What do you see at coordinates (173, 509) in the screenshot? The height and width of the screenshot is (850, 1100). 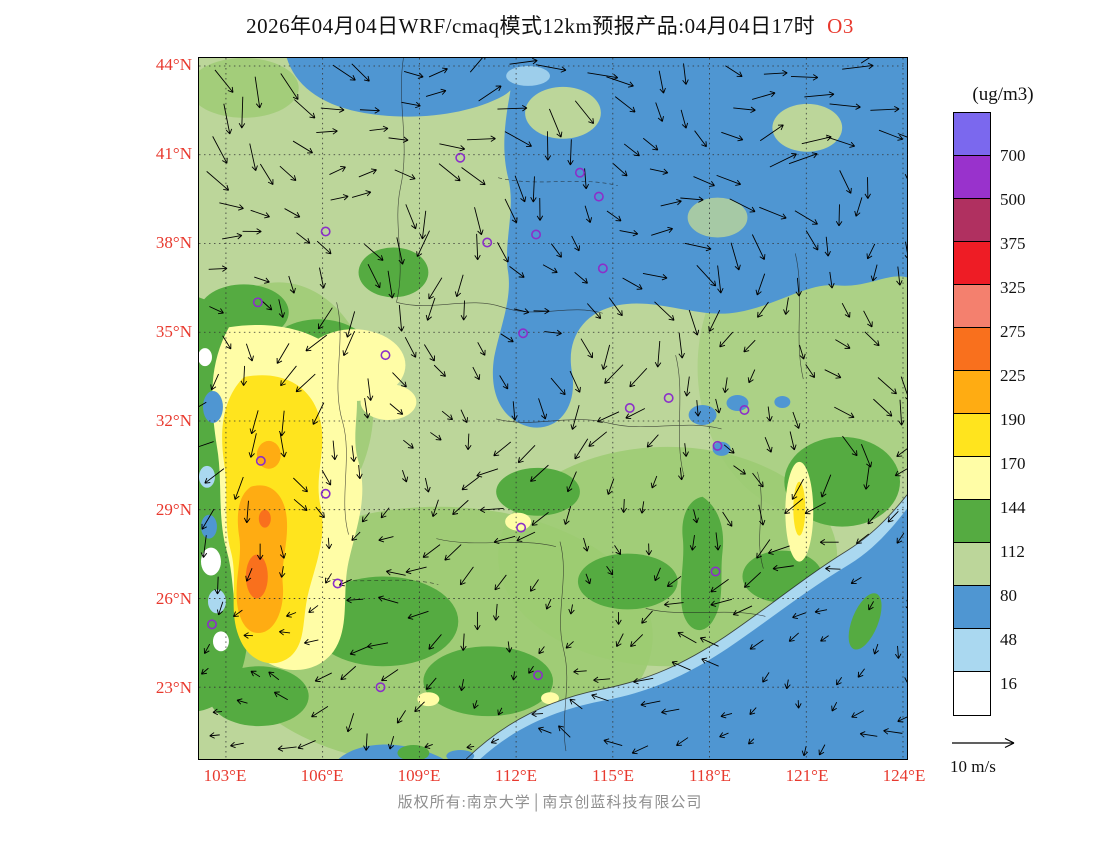 I see `lat-tick-label: 29°N` at bounding box center [173, 509].